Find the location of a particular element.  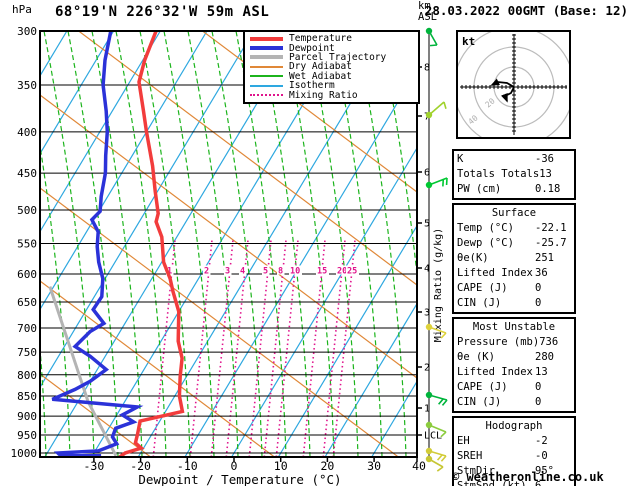

table-row-label: PW (cm) is located at coordinates (479, 189).